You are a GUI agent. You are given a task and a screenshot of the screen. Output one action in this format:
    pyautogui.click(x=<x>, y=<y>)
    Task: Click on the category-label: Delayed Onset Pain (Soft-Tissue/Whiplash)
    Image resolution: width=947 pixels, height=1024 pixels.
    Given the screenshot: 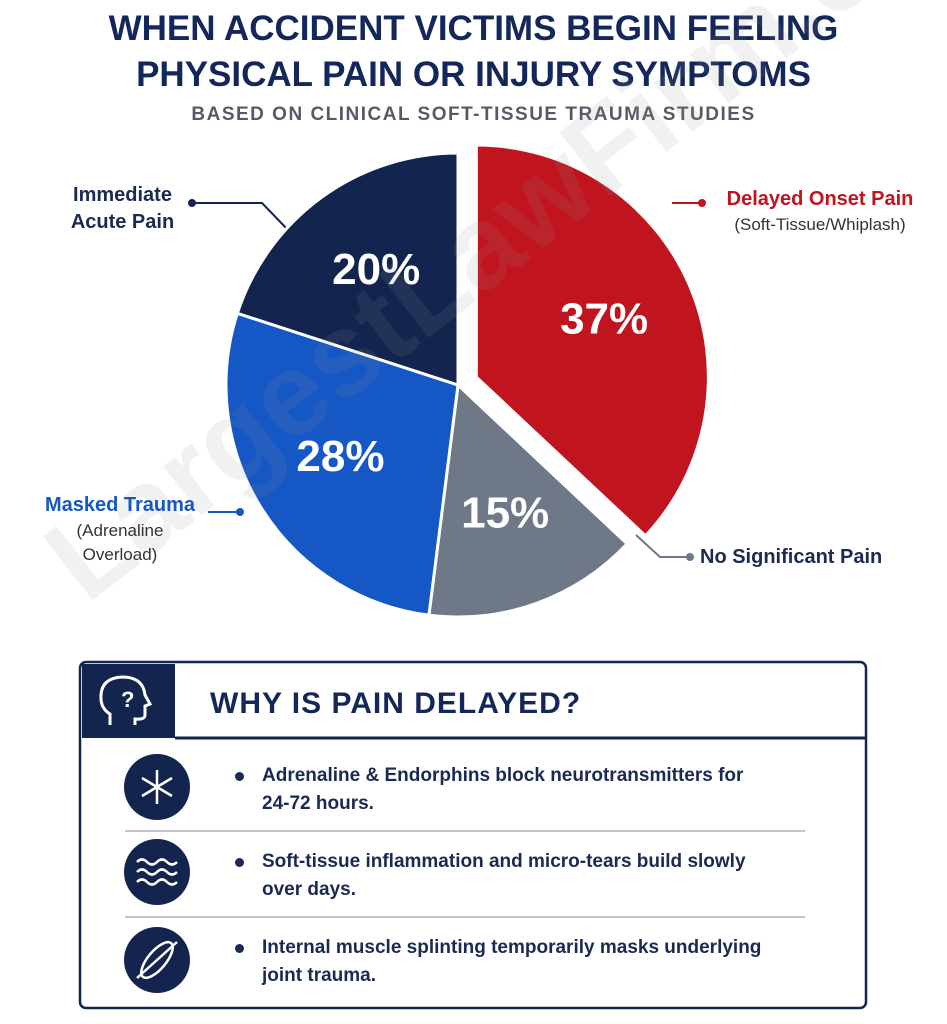 What is the action you would take?
    pyautogui.click(x=820, y=211)
    